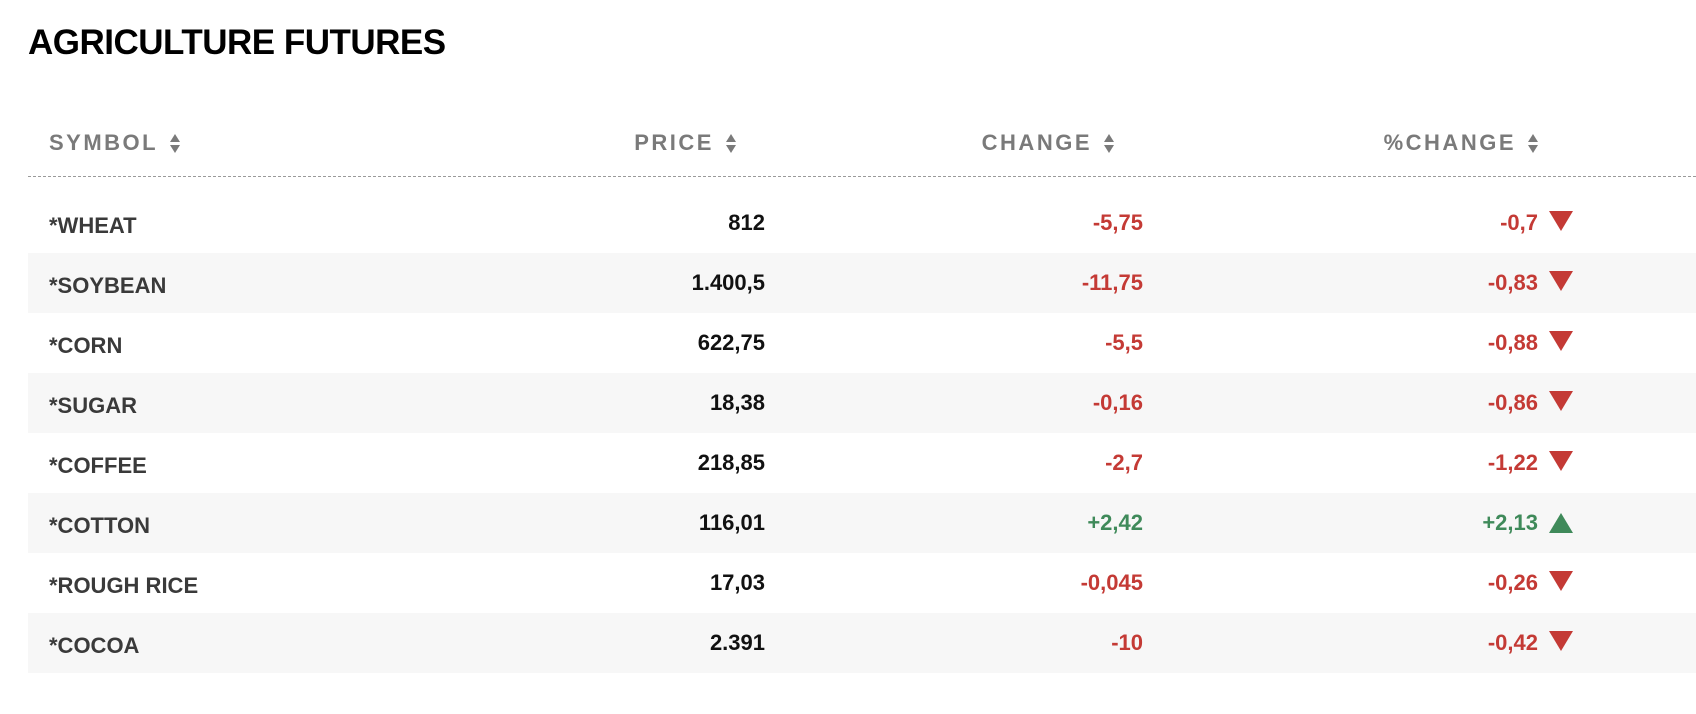 This screenshot has width=1696, height=714. What do you see at coordinates (731, 522) in the screenshot?
I see `price-cell: 116,01` at bounding box center [731, 522].